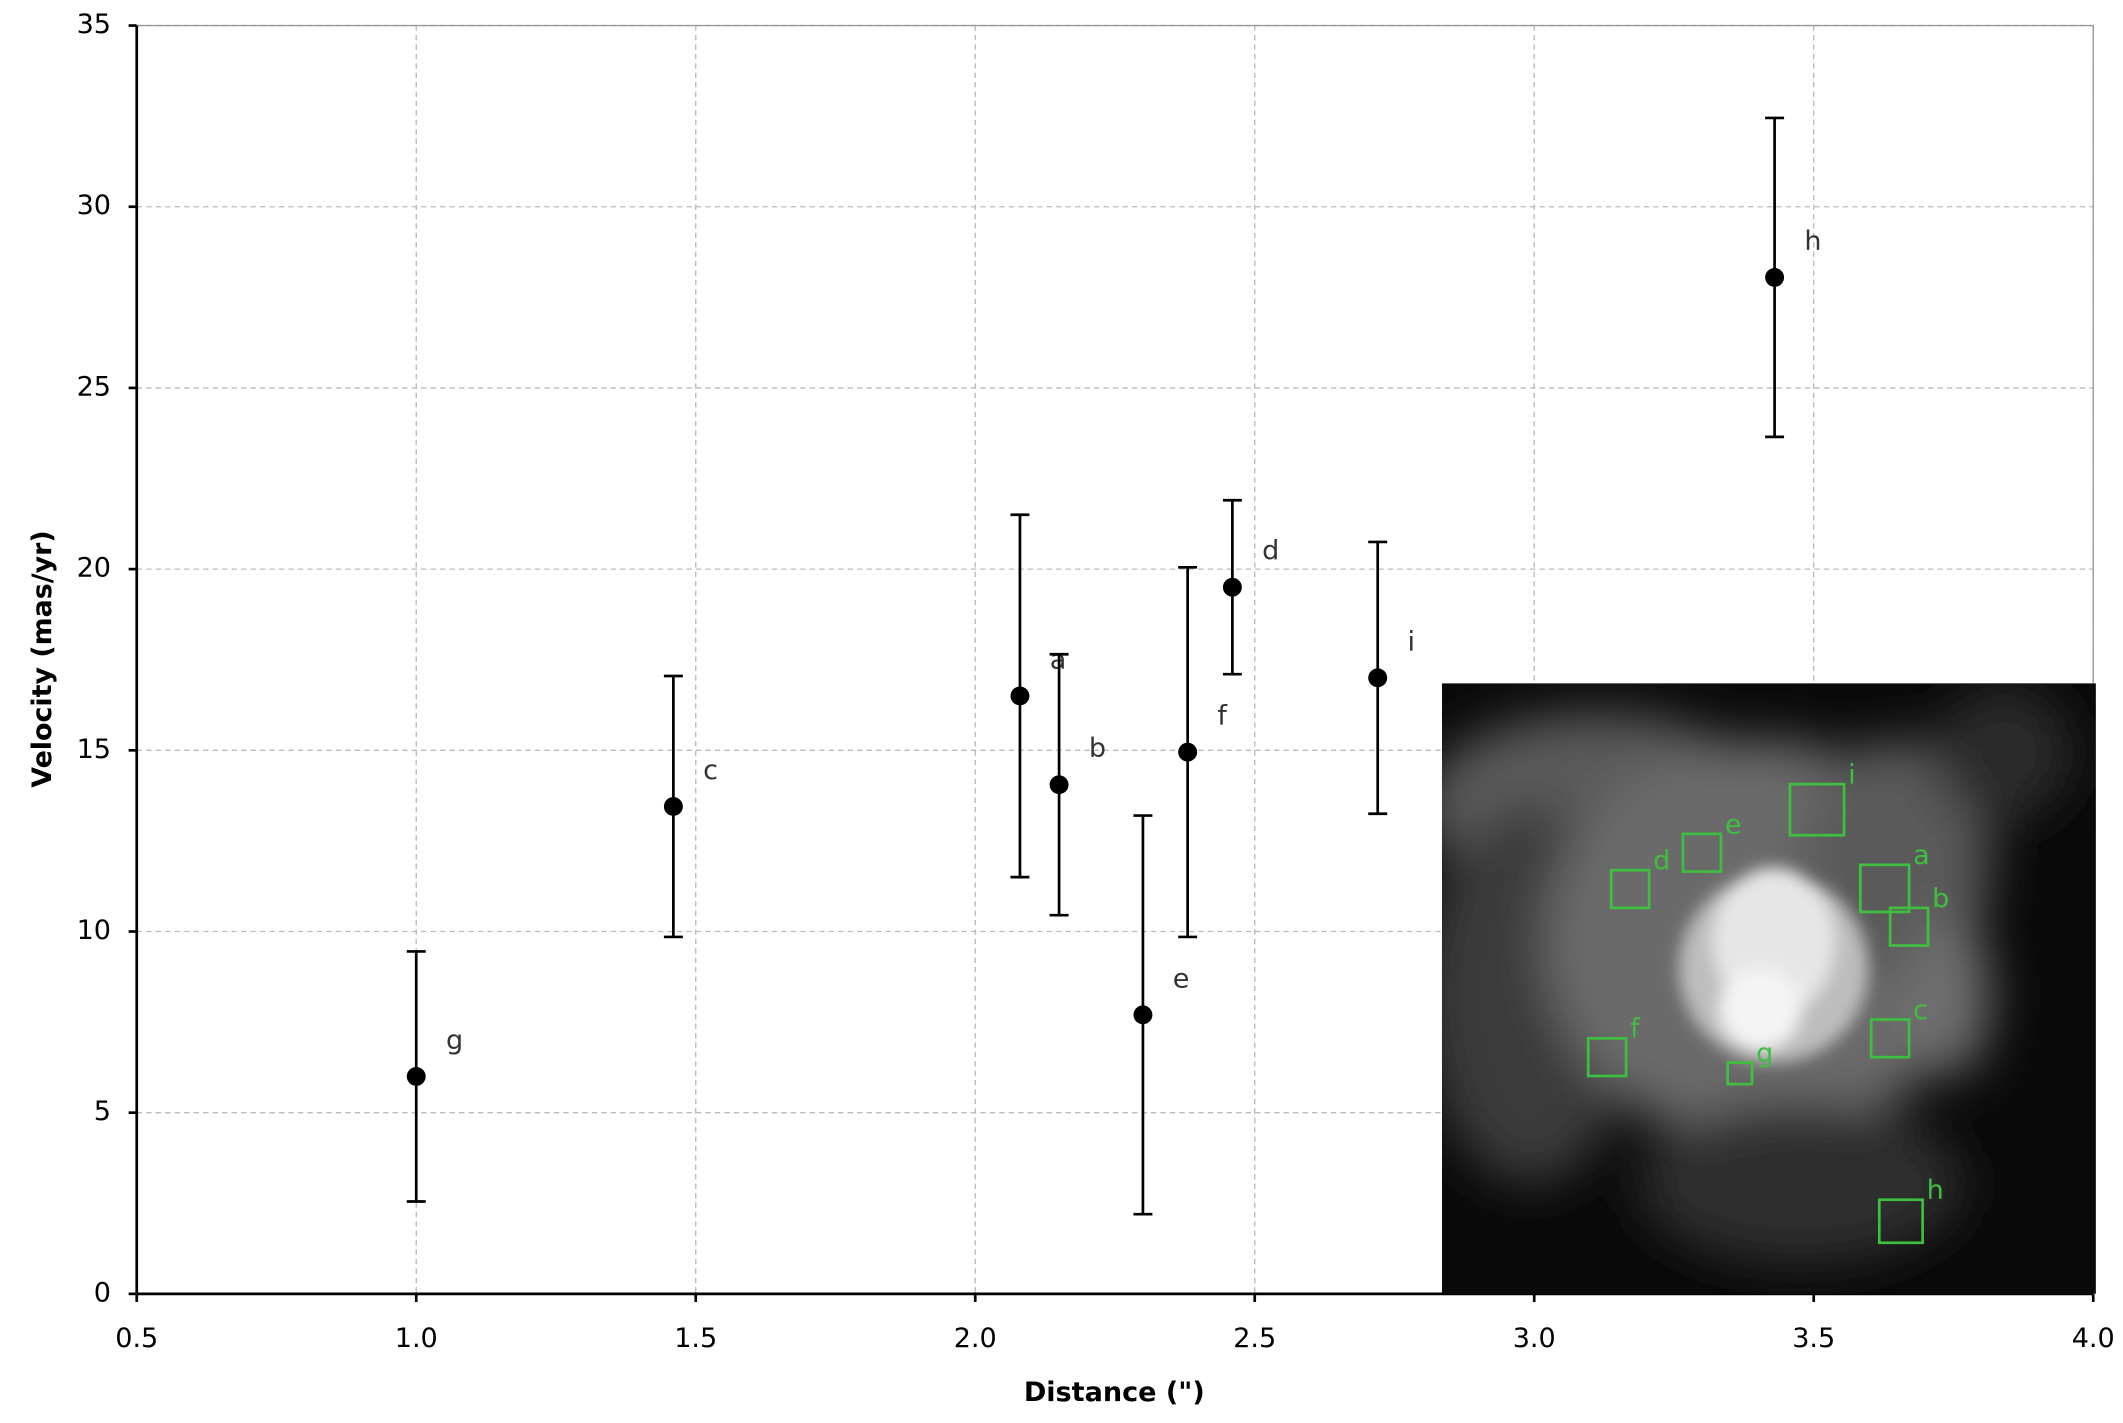 The height and width of the screenshot is (1423, 2123). Describe the element at coordinates (1935, 1190) in the screenshot. I see `inset-label: h` at that location.